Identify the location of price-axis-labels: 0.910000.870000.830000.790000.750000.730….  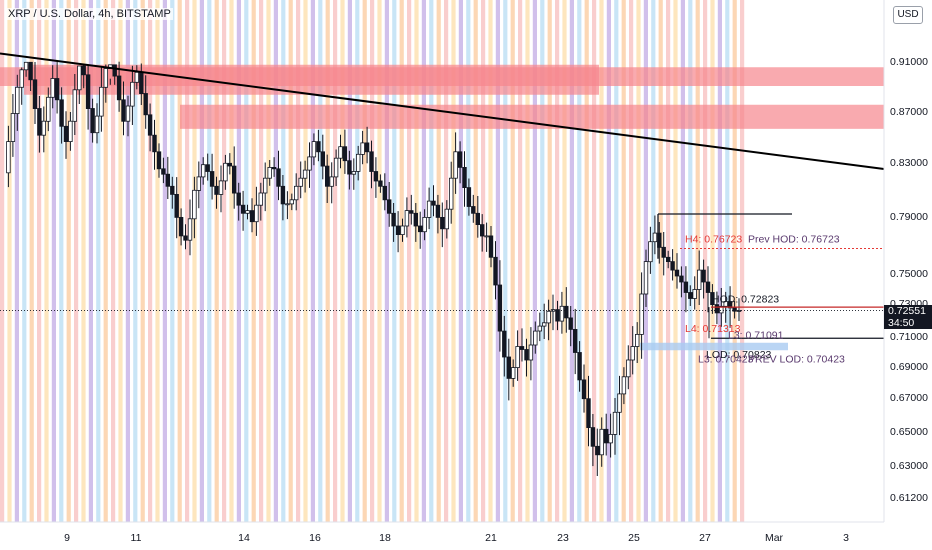
(909, 280).